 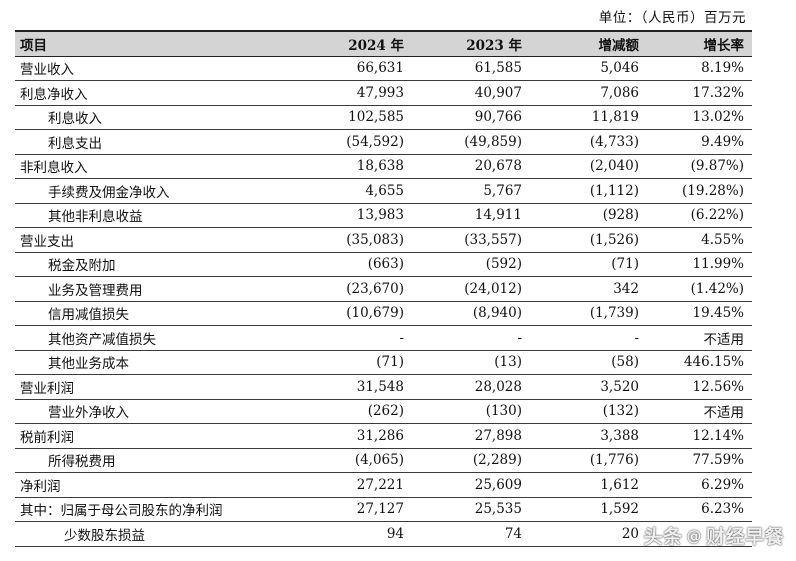 I want to click on value-2024: 27,221, so click(x=354, y=485).